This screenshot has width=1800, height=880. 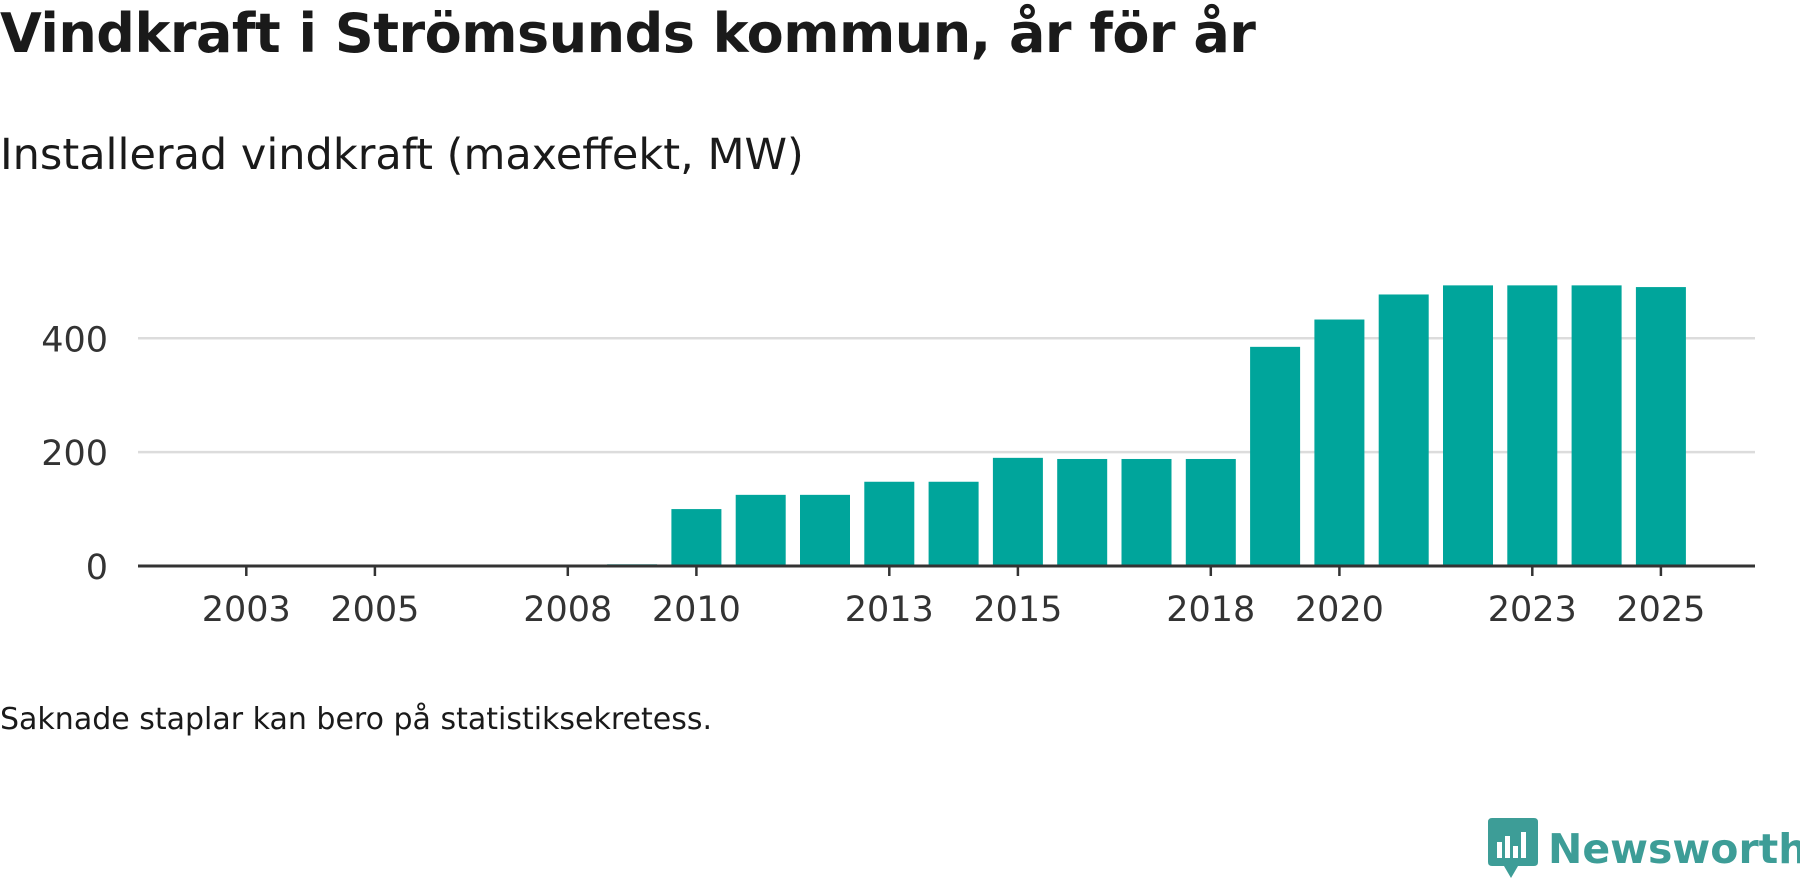 I want to click on x-tick-label: 2010, so click(x=696, y=610).